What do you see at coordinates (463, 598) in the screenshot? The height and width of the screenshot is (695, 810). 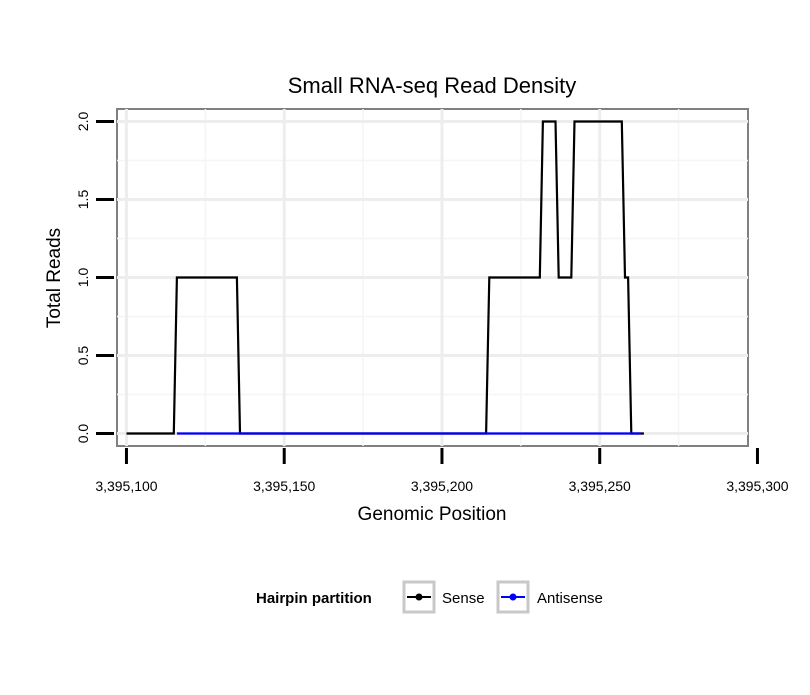 I see `legend-label-sense: Sense` at bounding box center [463, 598].